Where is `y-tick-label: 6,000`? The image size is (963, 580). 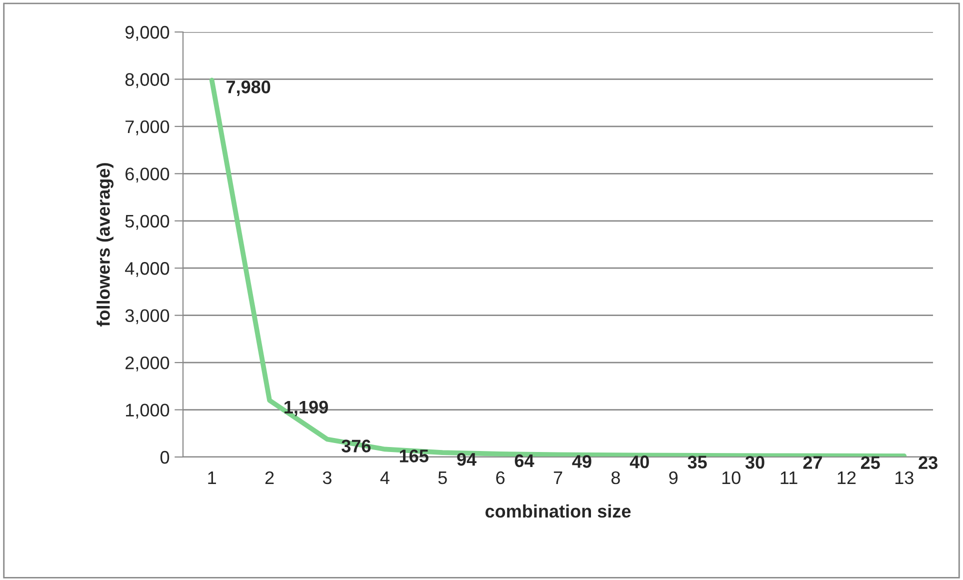
y-tick-label: 6,000 is located at coordinates (148, 175).